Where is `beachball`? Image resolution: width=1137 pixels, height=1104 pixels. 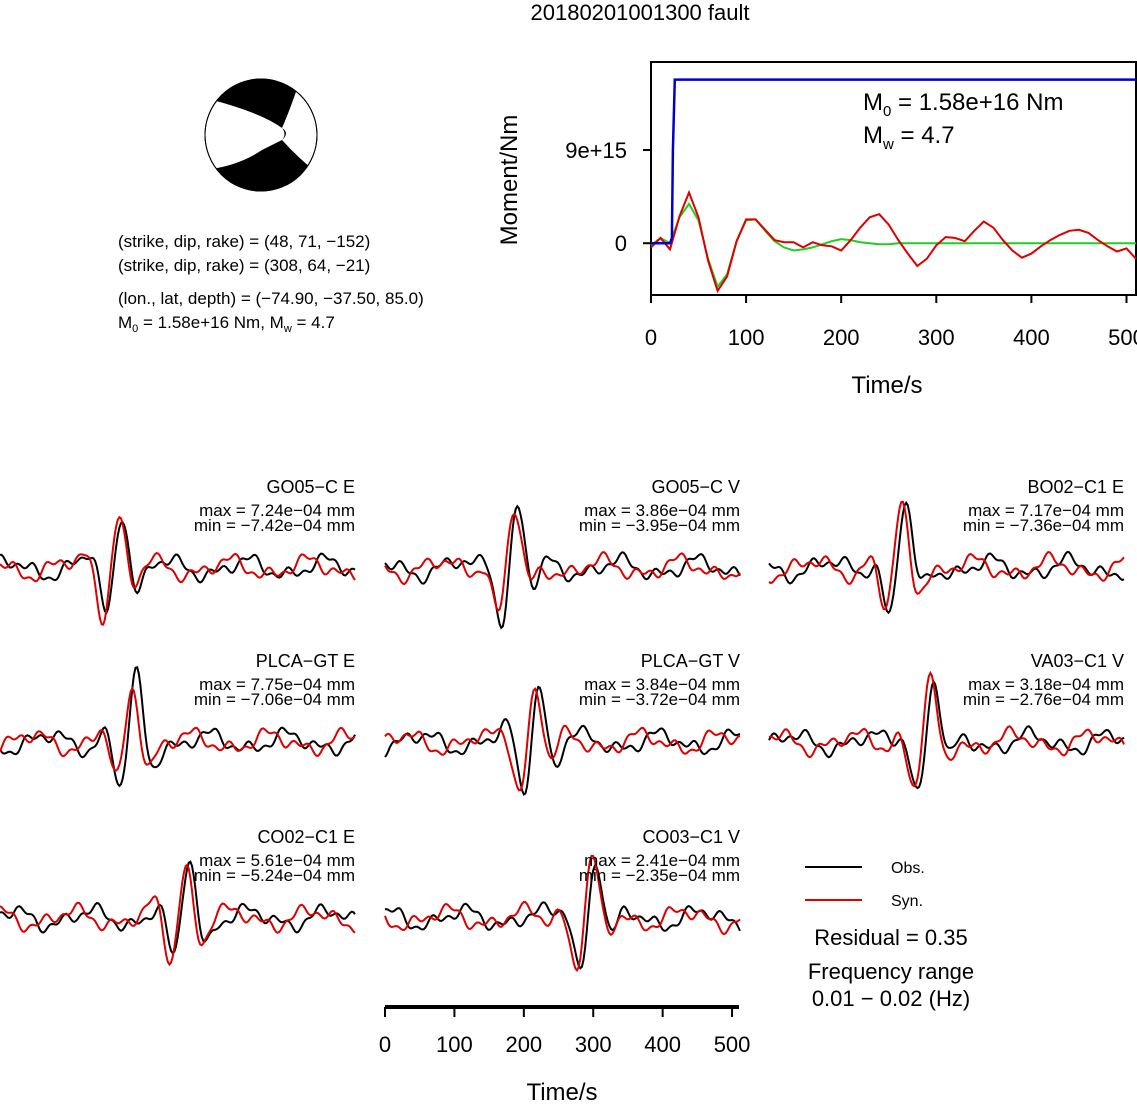 beachball is located at coordinates (261, 135).